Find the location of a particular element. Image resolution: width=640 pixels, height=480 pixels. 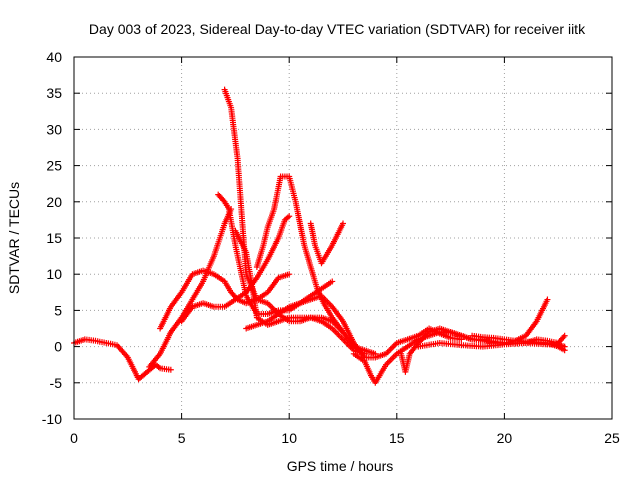

y-axis-label: SDTVAR / TECUs is located at coordinates (14, 238).